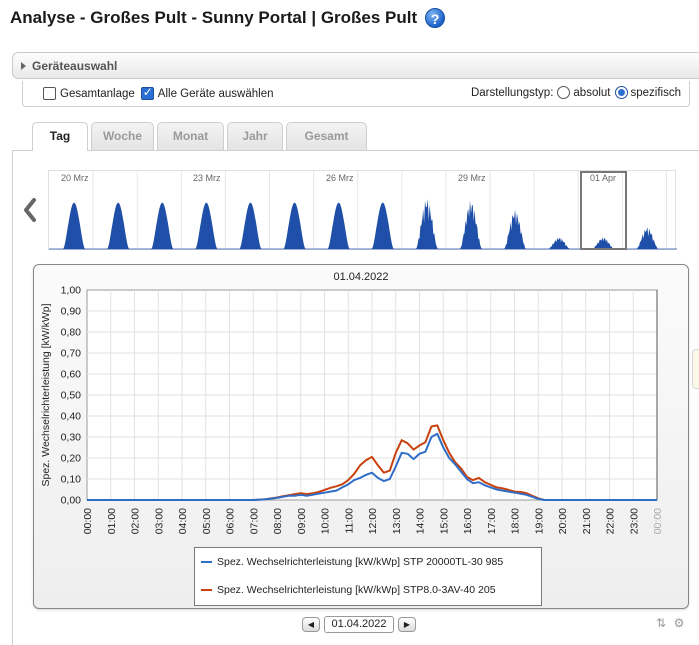  What do you see at coordinates (361, 277) in the screenshot?
I see `chart-title: 01.04.2022` at bounding box center [361, 277].